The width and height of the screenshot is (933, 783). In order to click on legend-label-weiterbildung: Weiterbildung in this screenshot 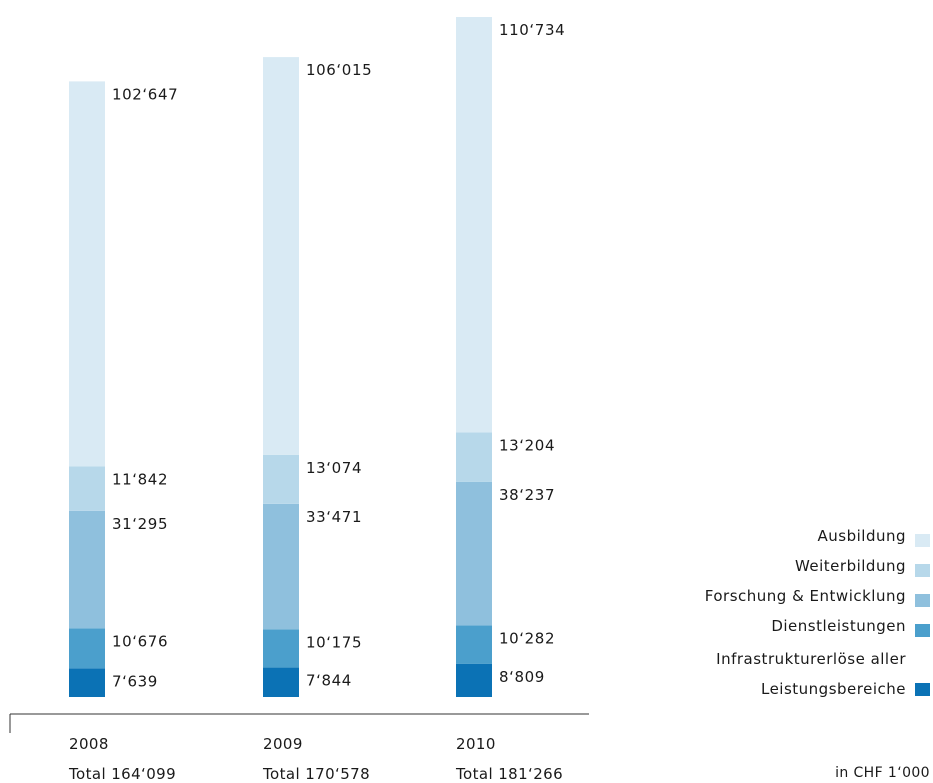, I will do `click(850, 566)`.